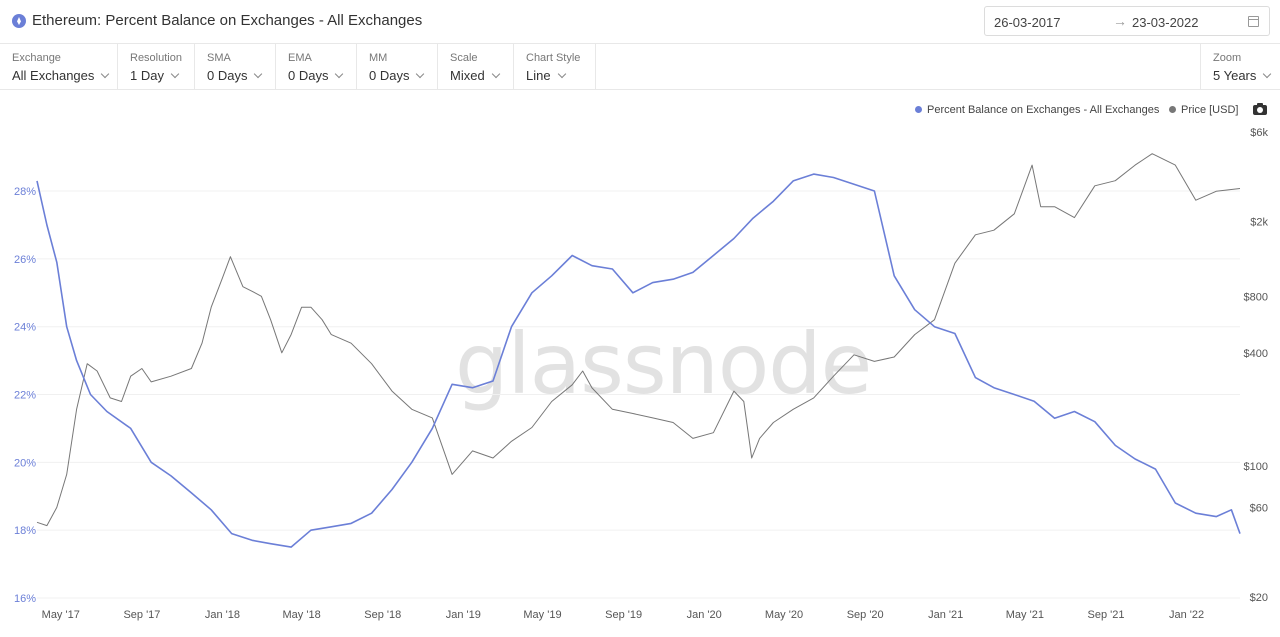 The width and height of the screenshot is (1280, 637). What do you see at coordinates (1256, 354) in the screenshot?
I see `y-tick-right: $400` at bounding box center [1256, 354].